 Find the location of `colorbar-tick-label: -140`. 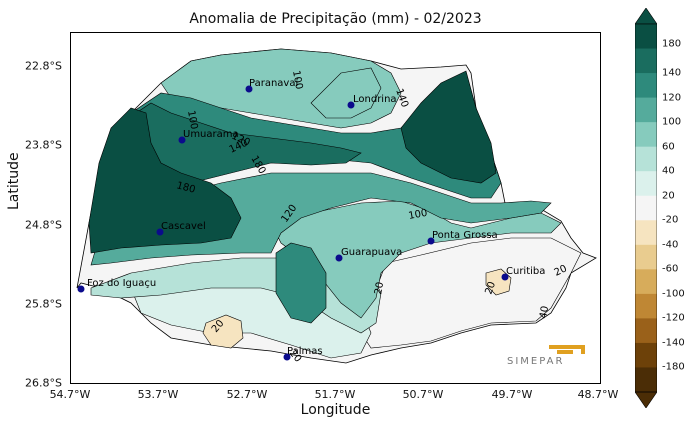

colorbar-tick-label: -140 is located at coordinates (673, 343).